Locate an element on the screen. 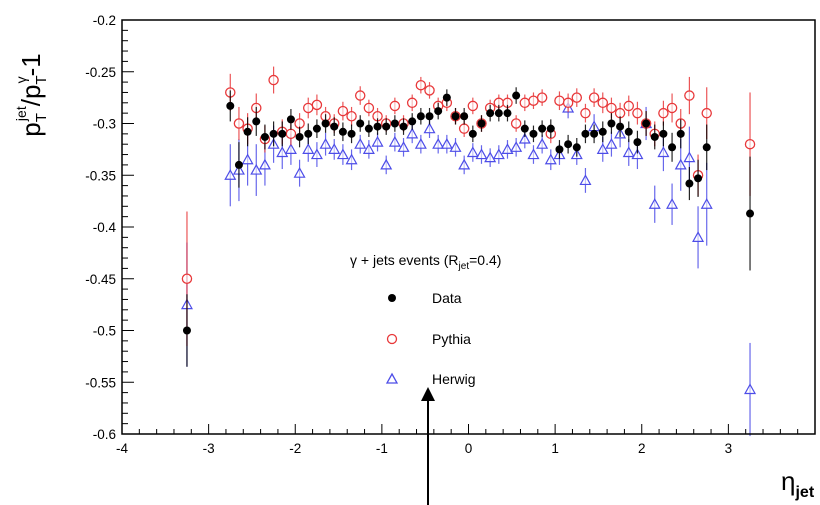 This screenshot has height=505, width=820. y-tick-label: -0.2 is located at coordinates (104, 20).